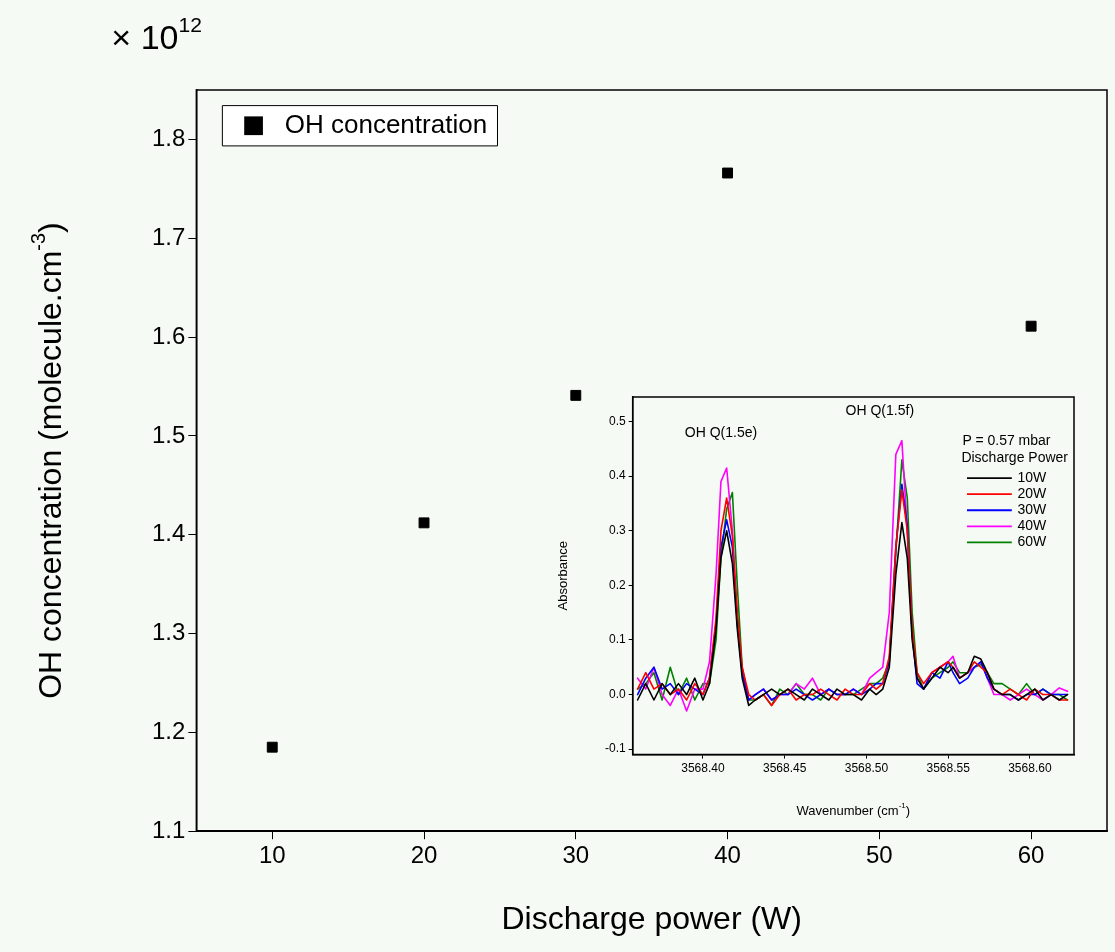  I want to click on legend-label: 60W, so click(1032, 541).